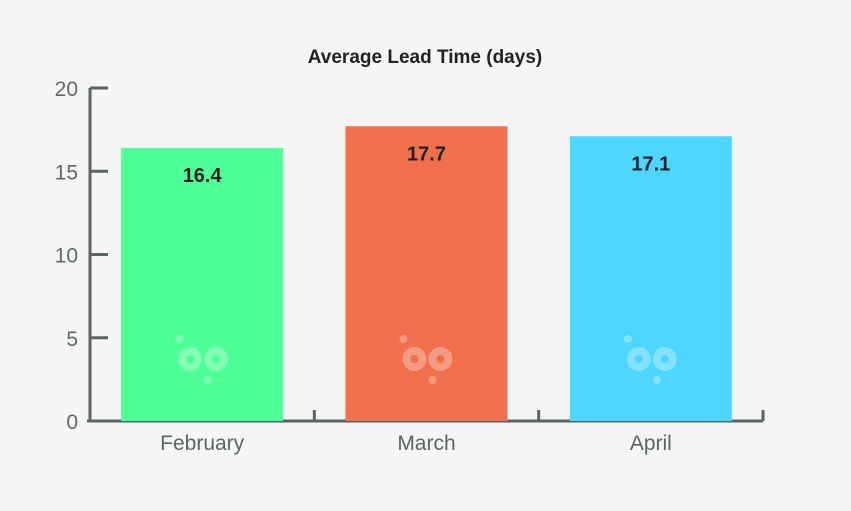  What do you see at coordinates (66, 172) in the screenshot?
I see `y-tick-label-15: 15` at bounding box center [66, 172].